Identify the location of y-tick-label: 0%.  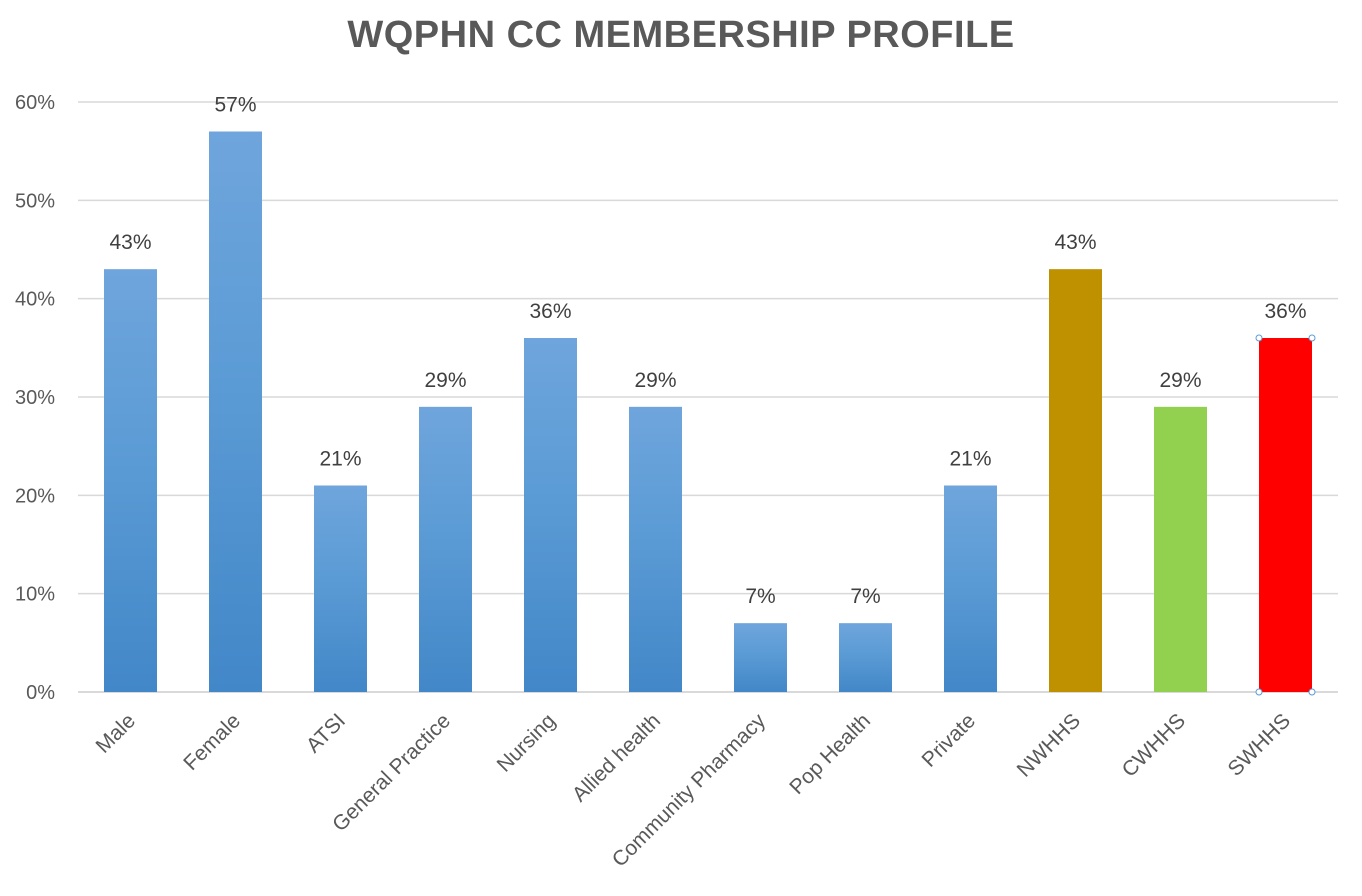
(40, 693).